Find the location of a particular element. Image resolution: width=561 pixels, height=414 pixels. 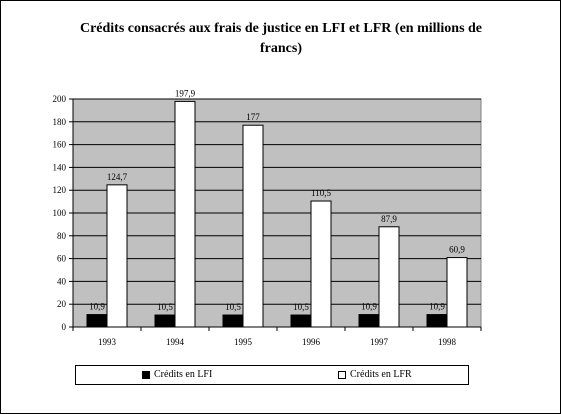

data-label: 87,9 is located at coordinates (389, 219).